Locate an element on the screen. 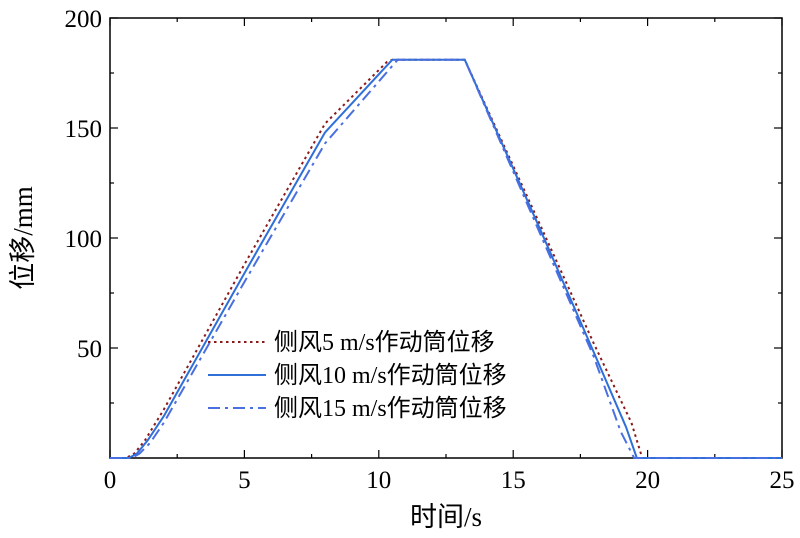 The image size is (800, 538). x-tick-label: 25 is located at coordinates (782, 480).